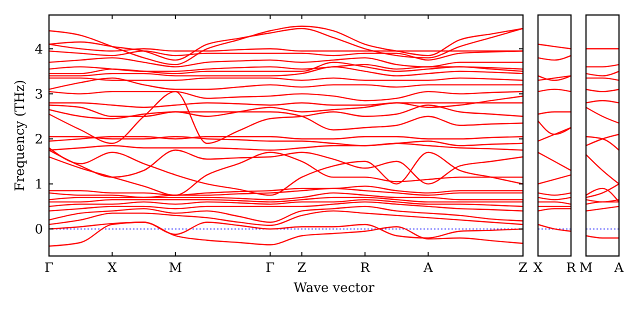 The width and height of the screenshot is (639, 310). Describe the element at coordinates (38, 230) in the screenshot. I see `y-tick-label: 0` at that location.